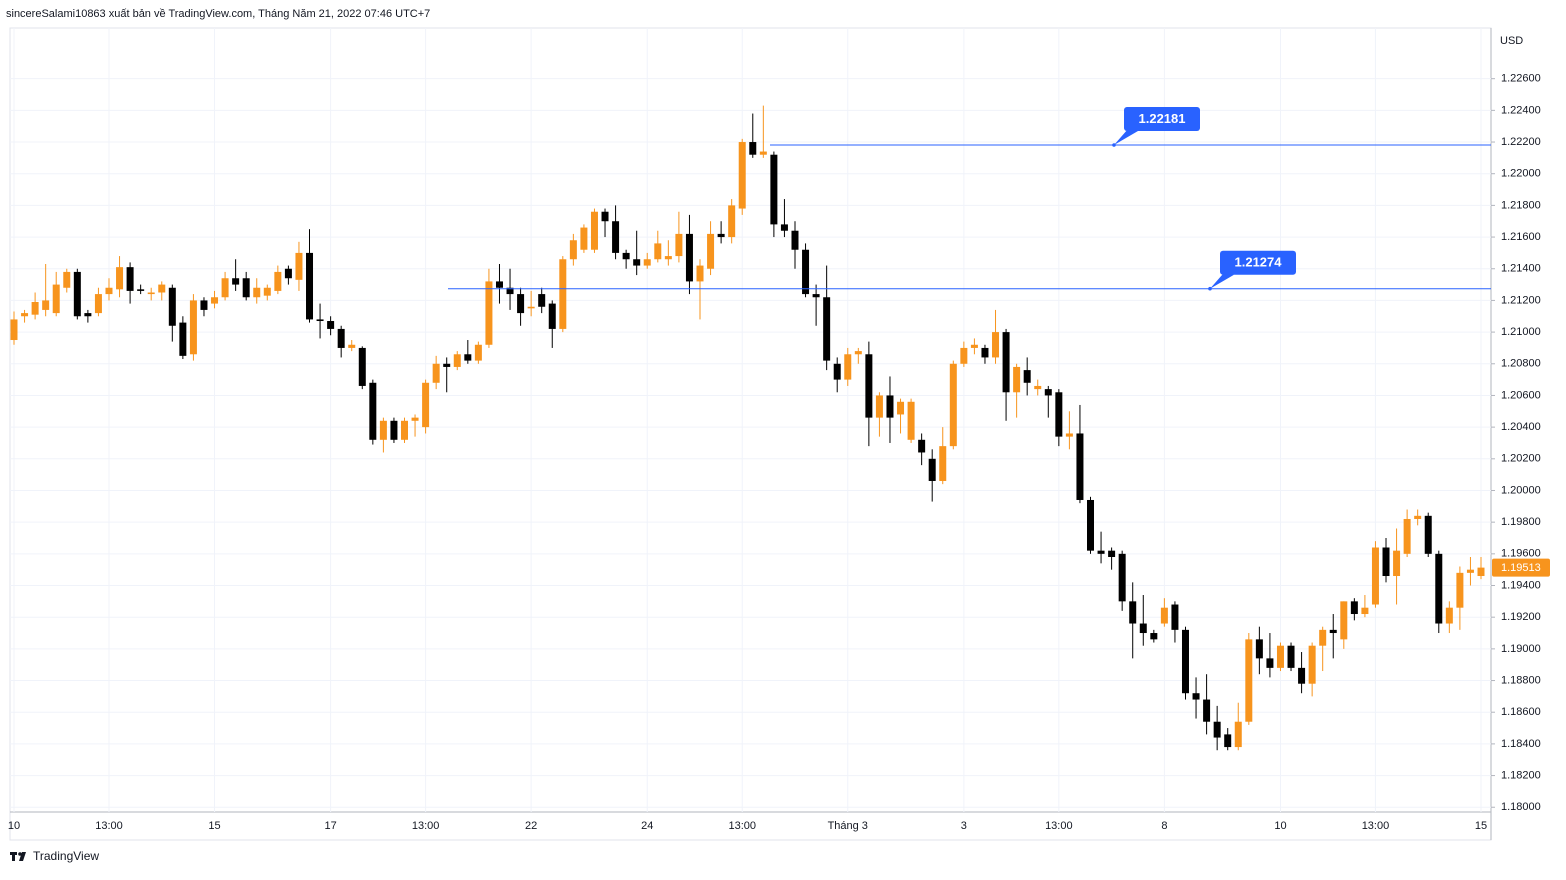  I want to click on x-tick-label: 15, so click(214, 826).